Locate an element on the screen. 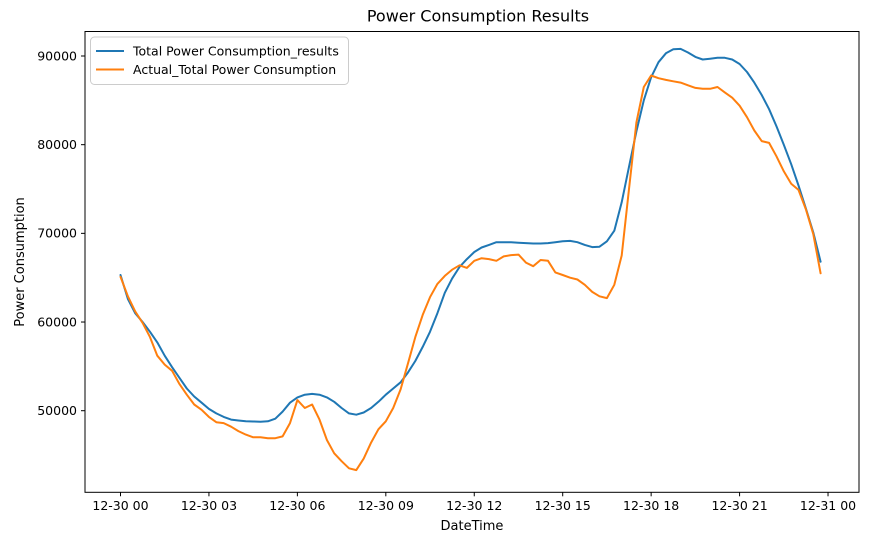  legend-label-results: Total Power Consumption_results is located at coordinates (235, 51).